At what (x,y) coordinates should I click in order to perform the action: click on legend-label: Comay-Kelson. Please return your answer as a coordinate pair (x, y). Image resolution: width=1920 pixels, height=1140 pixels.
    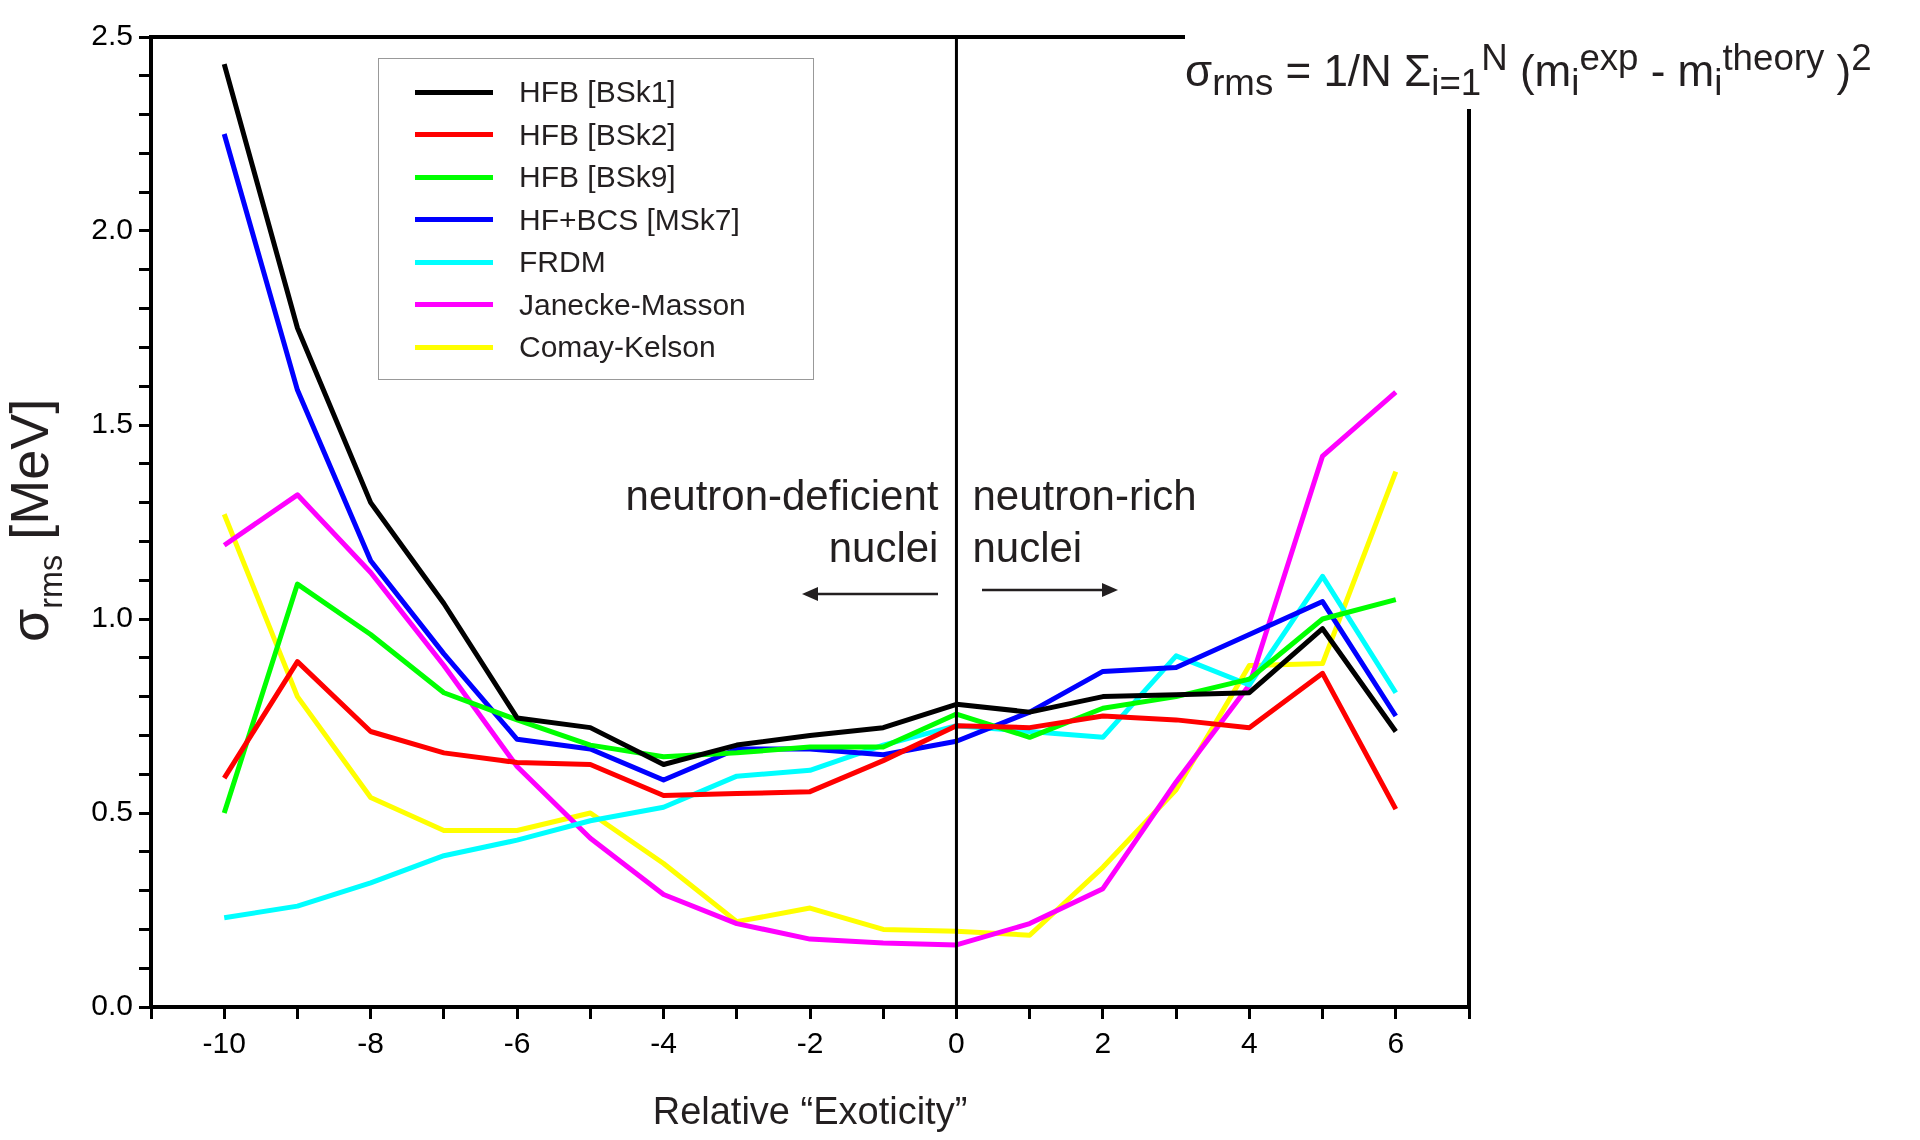
    Looking at the image, I should click on (617, 347).